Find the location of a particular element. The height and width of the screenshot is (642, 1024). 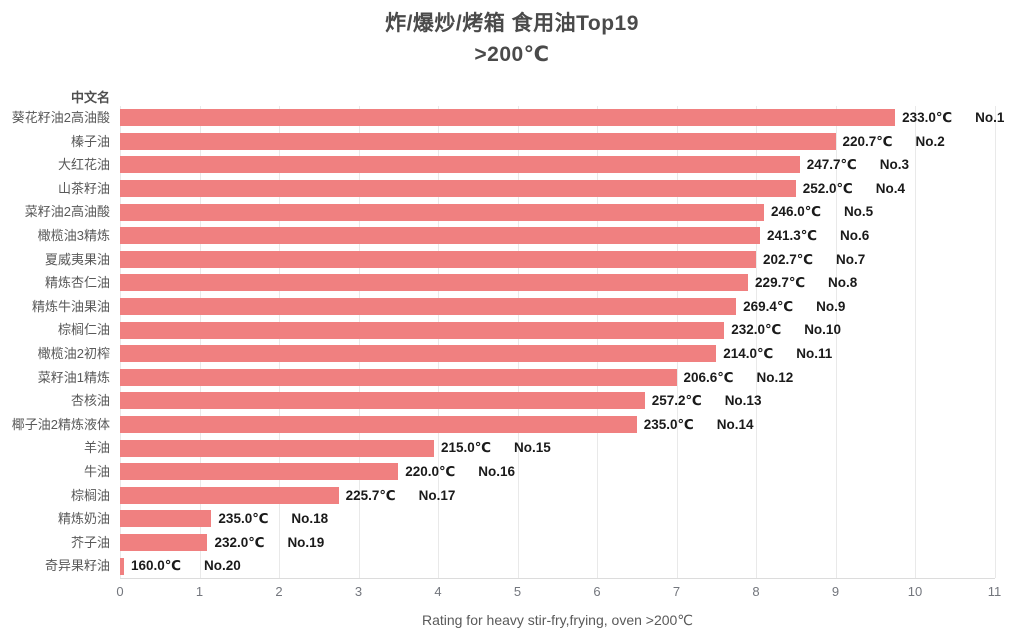

temp-label: 252.0℃ is located at coordinates (827, 188).